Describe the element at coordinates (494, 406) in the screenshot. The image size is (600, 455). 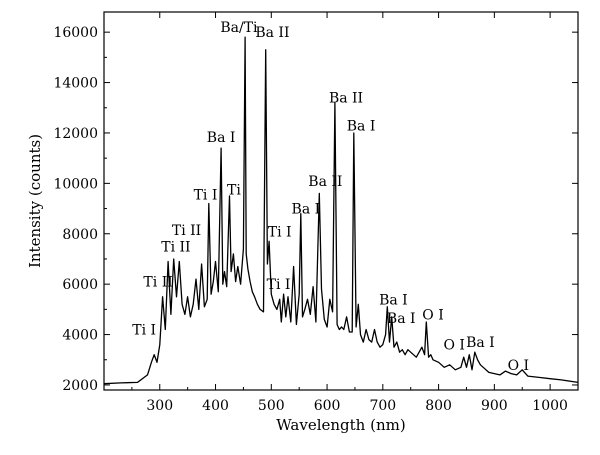
I see `x-tick-label: 900` at that location.